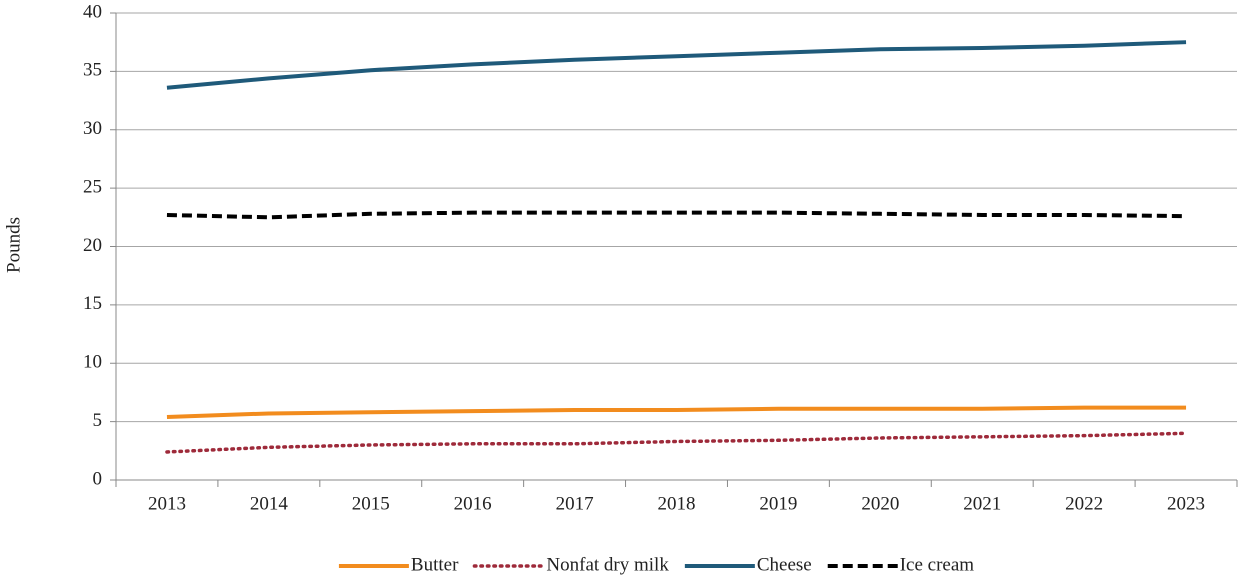 This screenshot has width=1240, height=579. Describe the element at coordinates (371, 503) in the screenshot. I see `x-tick-label: 2015` at that location.